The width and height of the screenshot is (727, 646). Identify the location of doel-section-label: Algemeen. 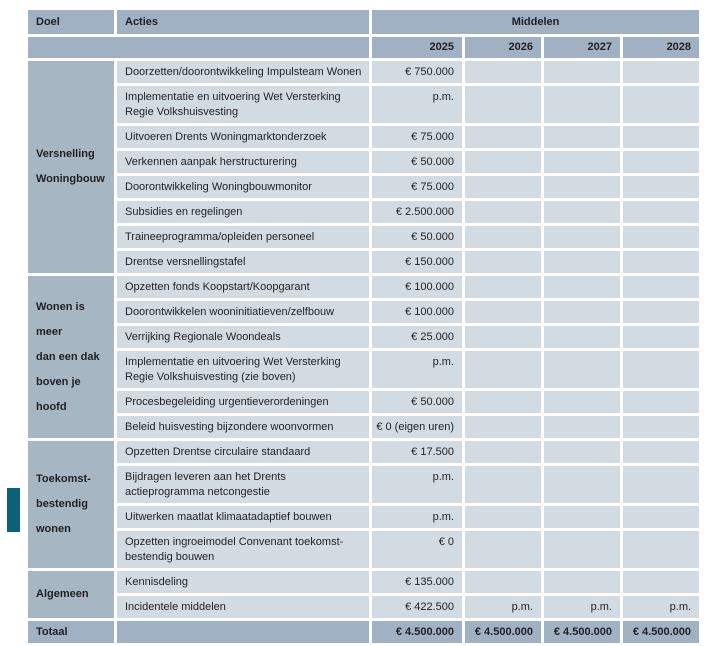
(71, 594).